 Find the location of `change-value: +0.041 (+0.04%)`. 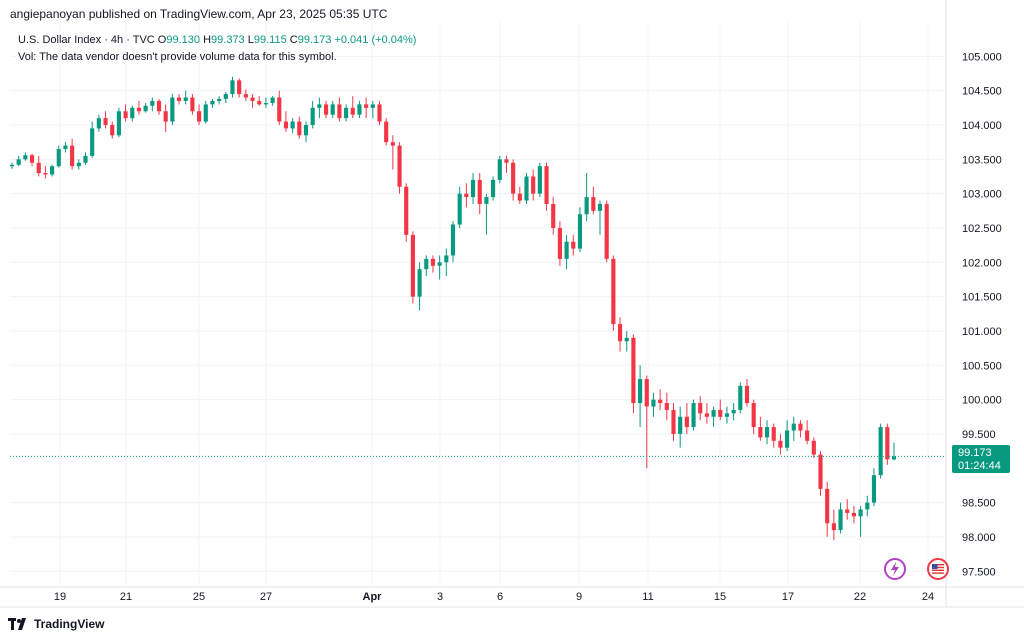

change-value: +0.041 (+0.04%) is located at coordinates (375, 40).